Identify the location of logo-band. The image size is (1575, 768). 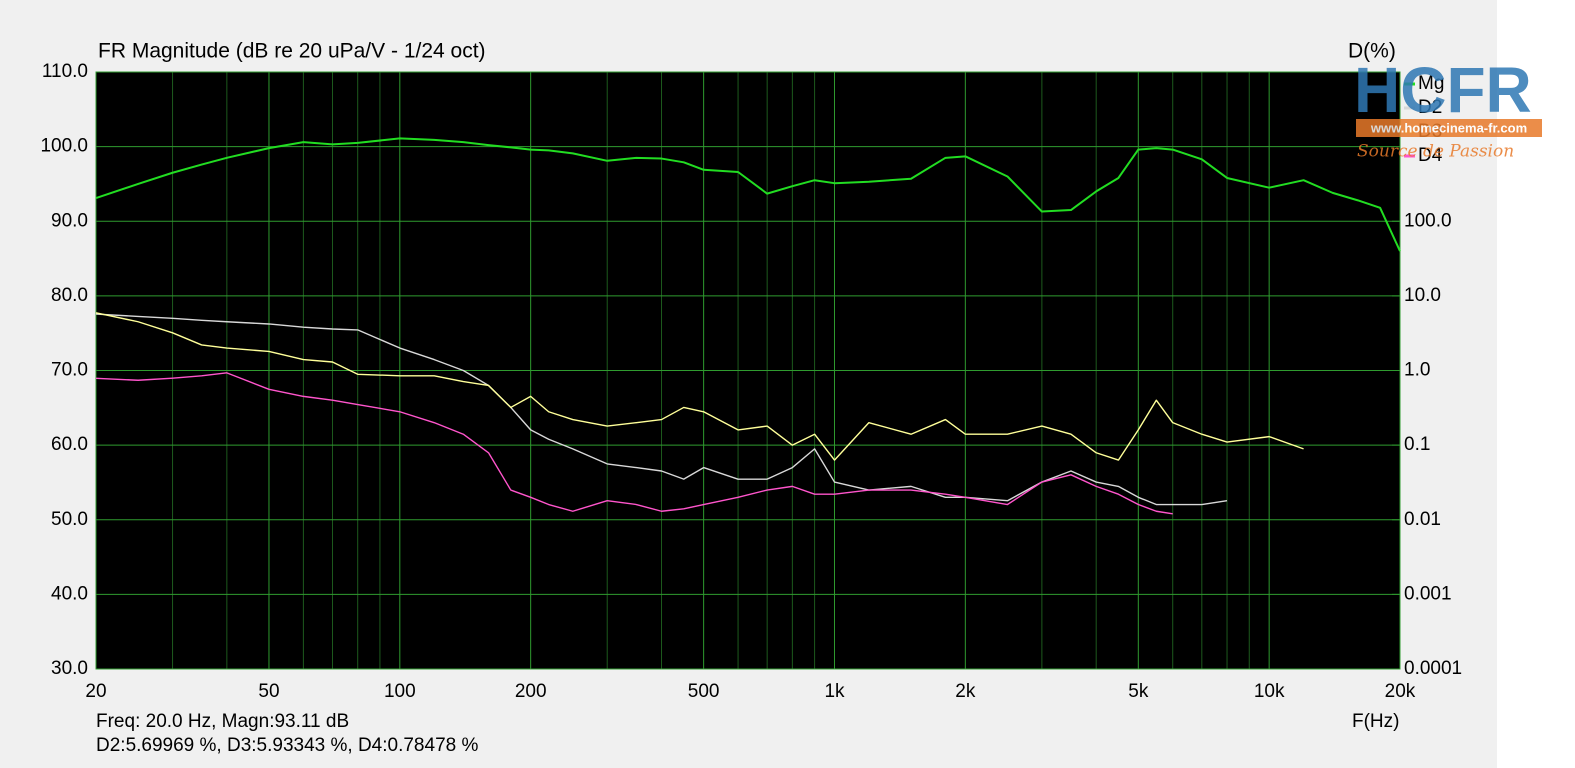
(1449, 128).